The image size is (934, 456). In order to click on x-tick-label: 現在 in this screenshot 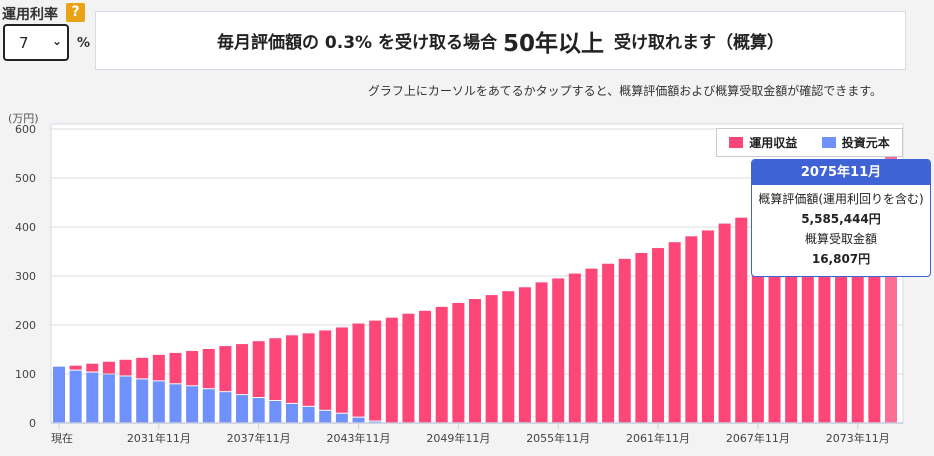, I will do `click(62, 438)`.